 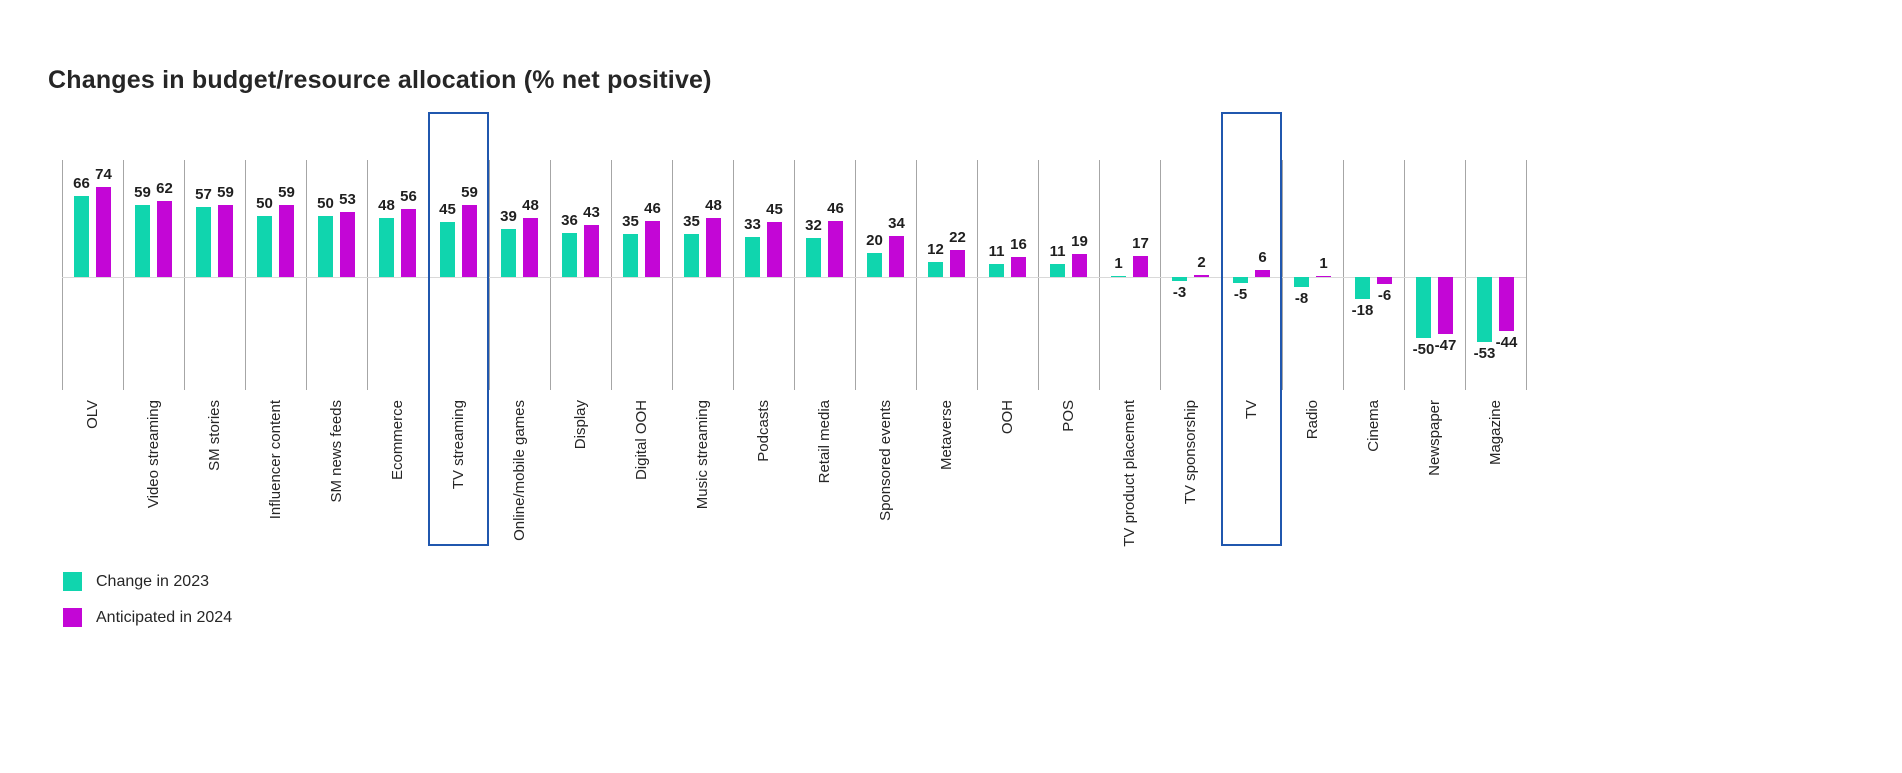 I want to click on category-label: Ecommerce, so click(x=397, y=440).